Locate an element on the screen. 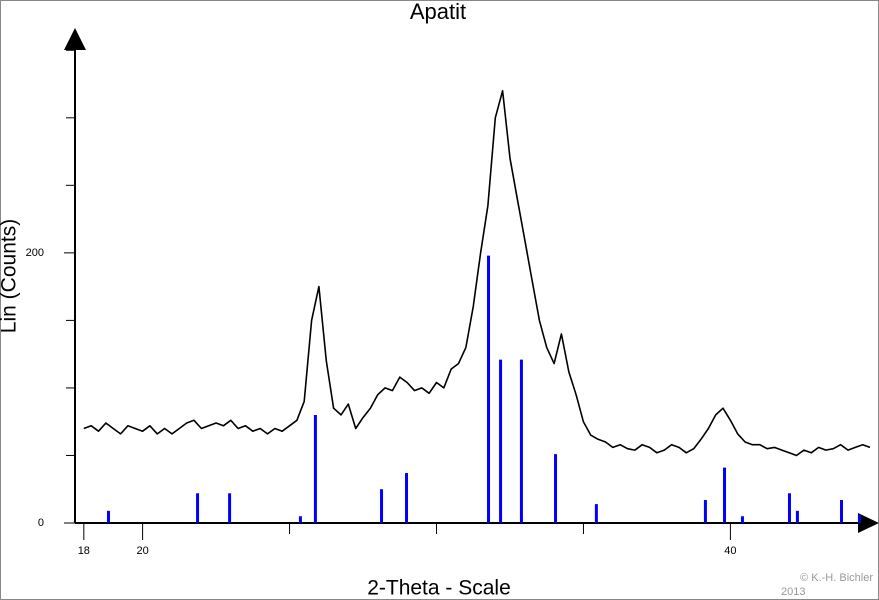 This screenshot has width=879, height=600. y-tick-label: 0 is located at coordinates (41, 523).